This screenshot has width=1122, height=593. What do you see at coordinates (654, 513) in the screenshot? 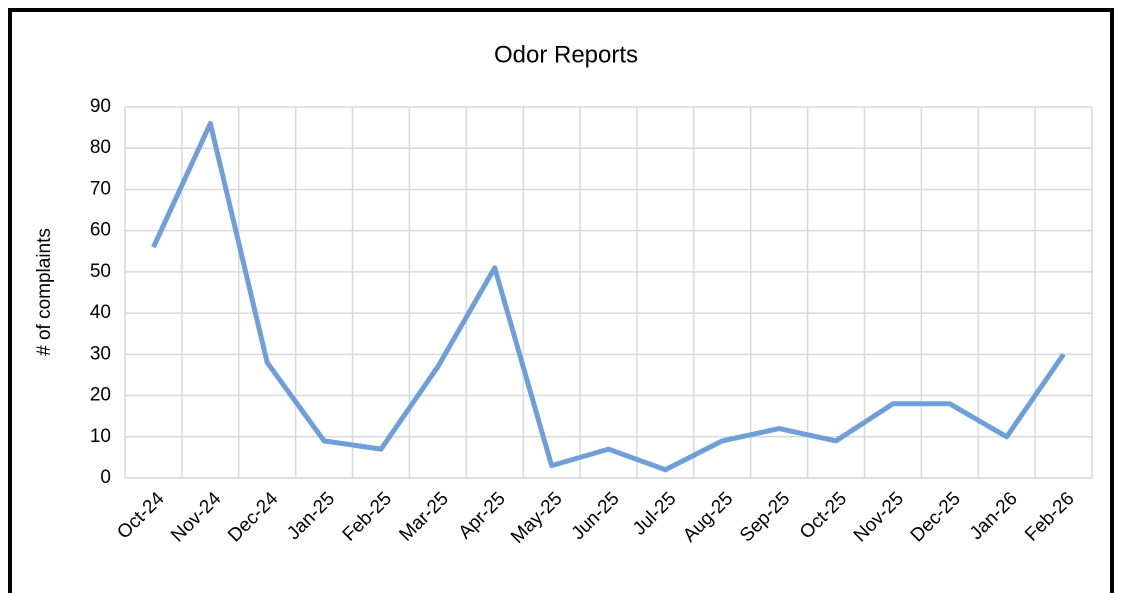
I see `x-tick-label: Jul-25` at bounding box center [654, 513].